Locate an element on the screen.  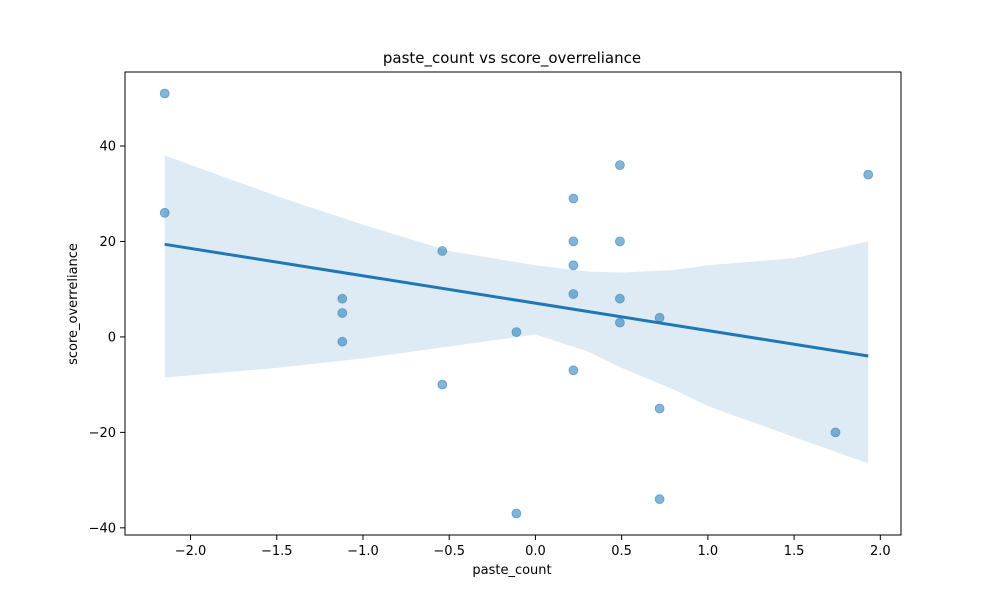
x-tick-label: 1.5 is located at coordinates (794, 551).